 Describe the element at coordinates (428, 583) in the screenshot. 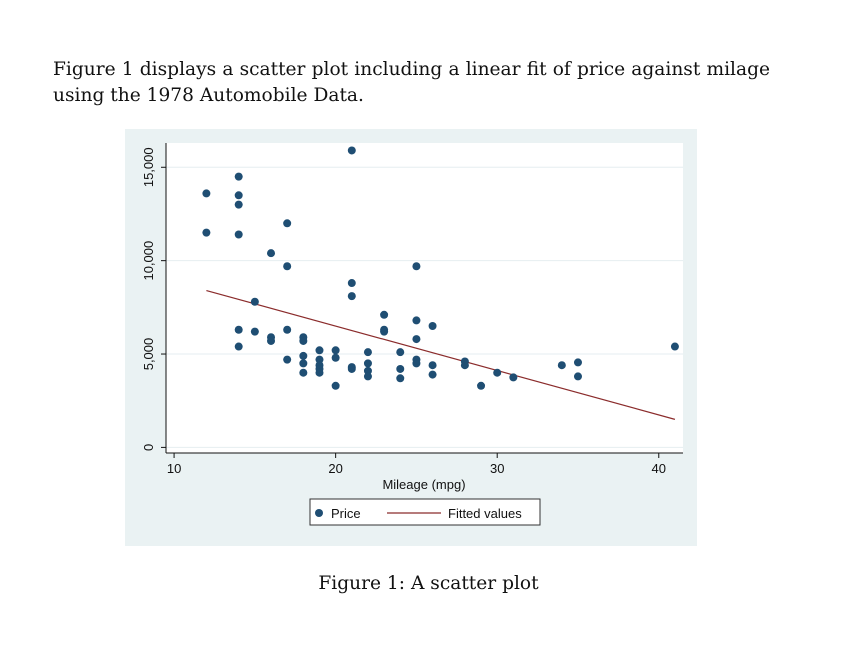

I see `figure-caption: Figure 1: A scatter plot` at that location.